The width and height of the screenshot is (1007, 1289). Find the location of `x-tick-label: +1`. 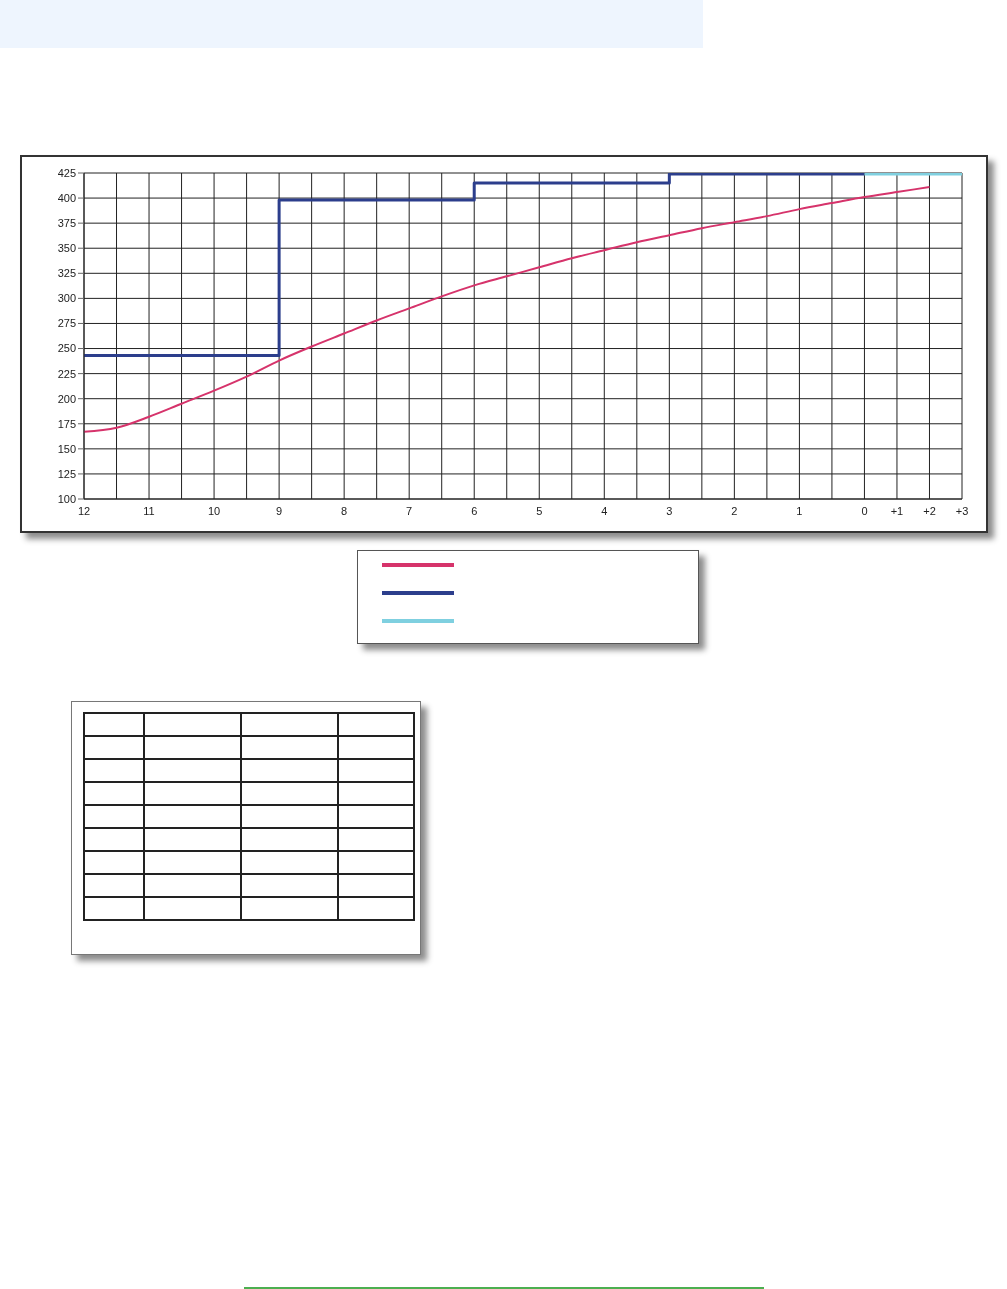

x-tick-label: +1 is located at coordinates (897, 510).